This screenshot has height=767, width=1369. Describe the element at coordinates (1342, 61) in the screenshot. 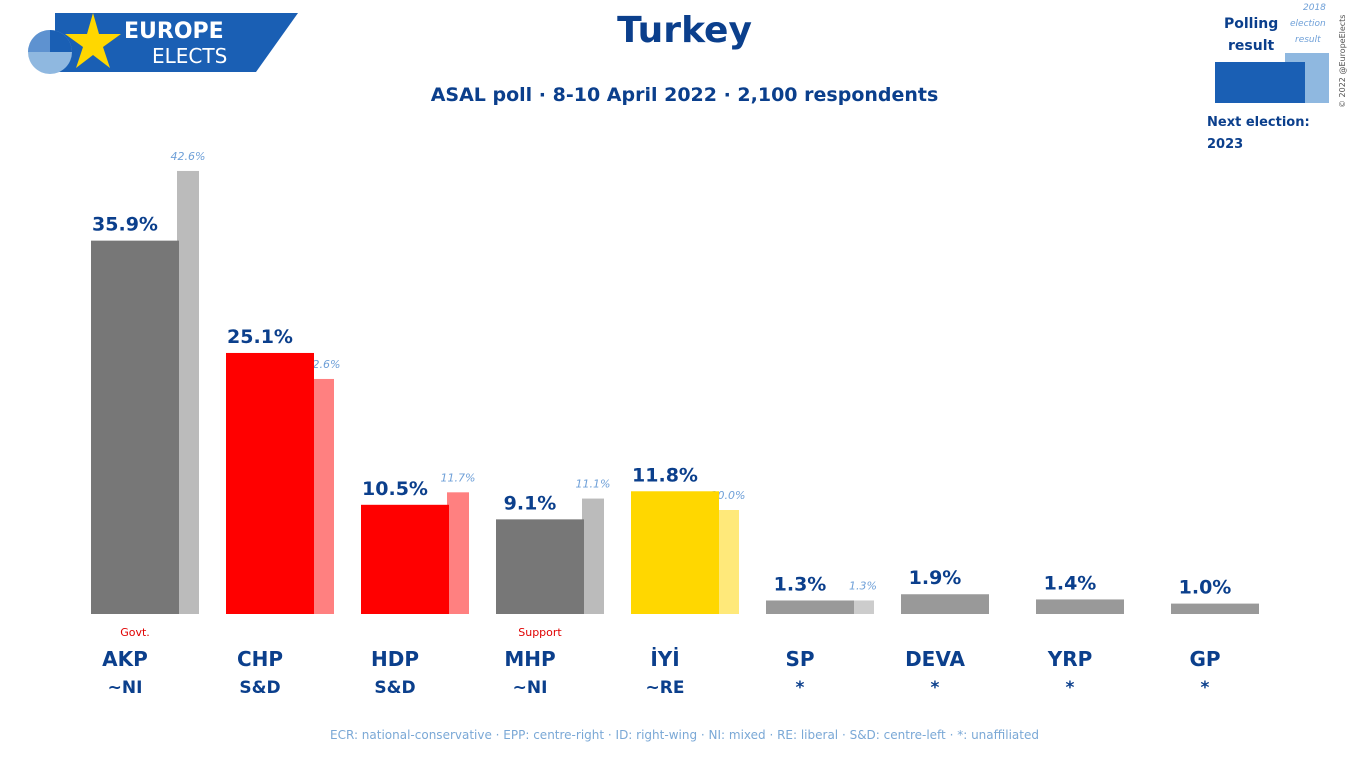

I see `copyright: © 2022 @EuropeElects` at that location.